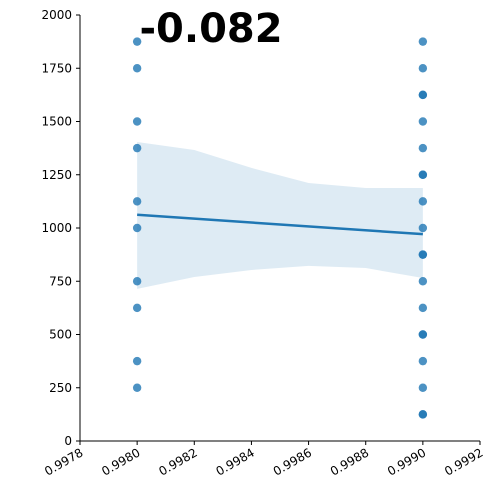 This screenshot has width=500, height=500. Describe the element at coordinates (177, 461) in the screenshot. I see `x-tick-label: 0.9982` at that location.